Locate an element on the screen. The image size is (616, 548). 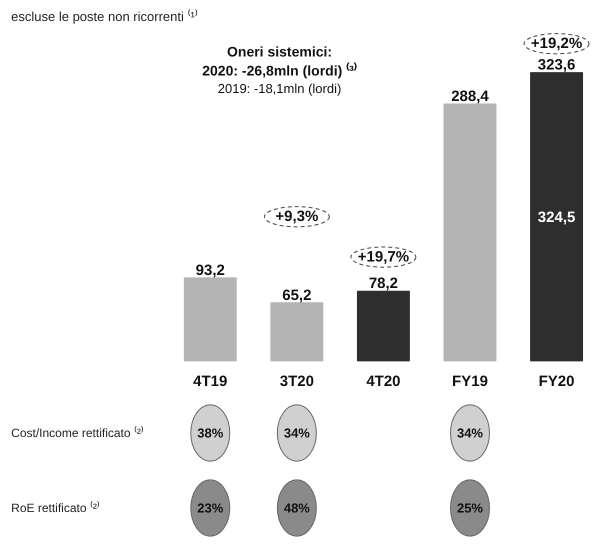
data-label: 93,2 is located at coordinates (210, 270).